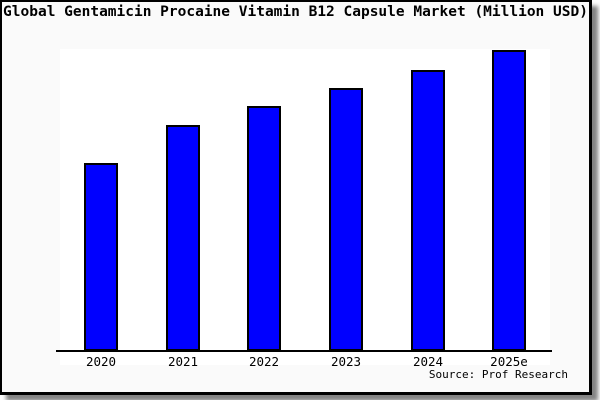 The width and height of the screenshot is (600, 400). Describe the element at coordinates (509, 200) in the screenshot. I see `bar-2025e` at that location.